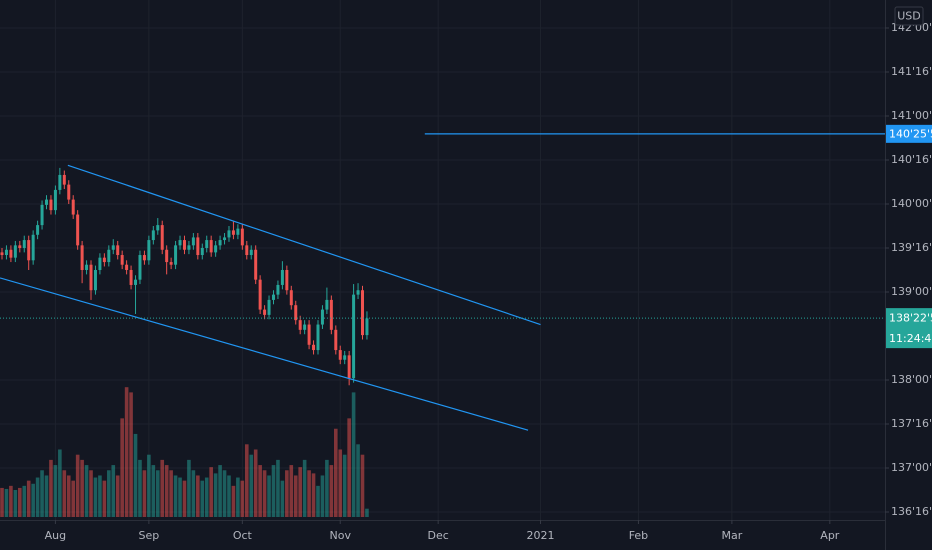  What do you see at coordinates (638, 535) in the screenshot?
I see `x-tick-label: Feb` at bounding box center [638, 535].